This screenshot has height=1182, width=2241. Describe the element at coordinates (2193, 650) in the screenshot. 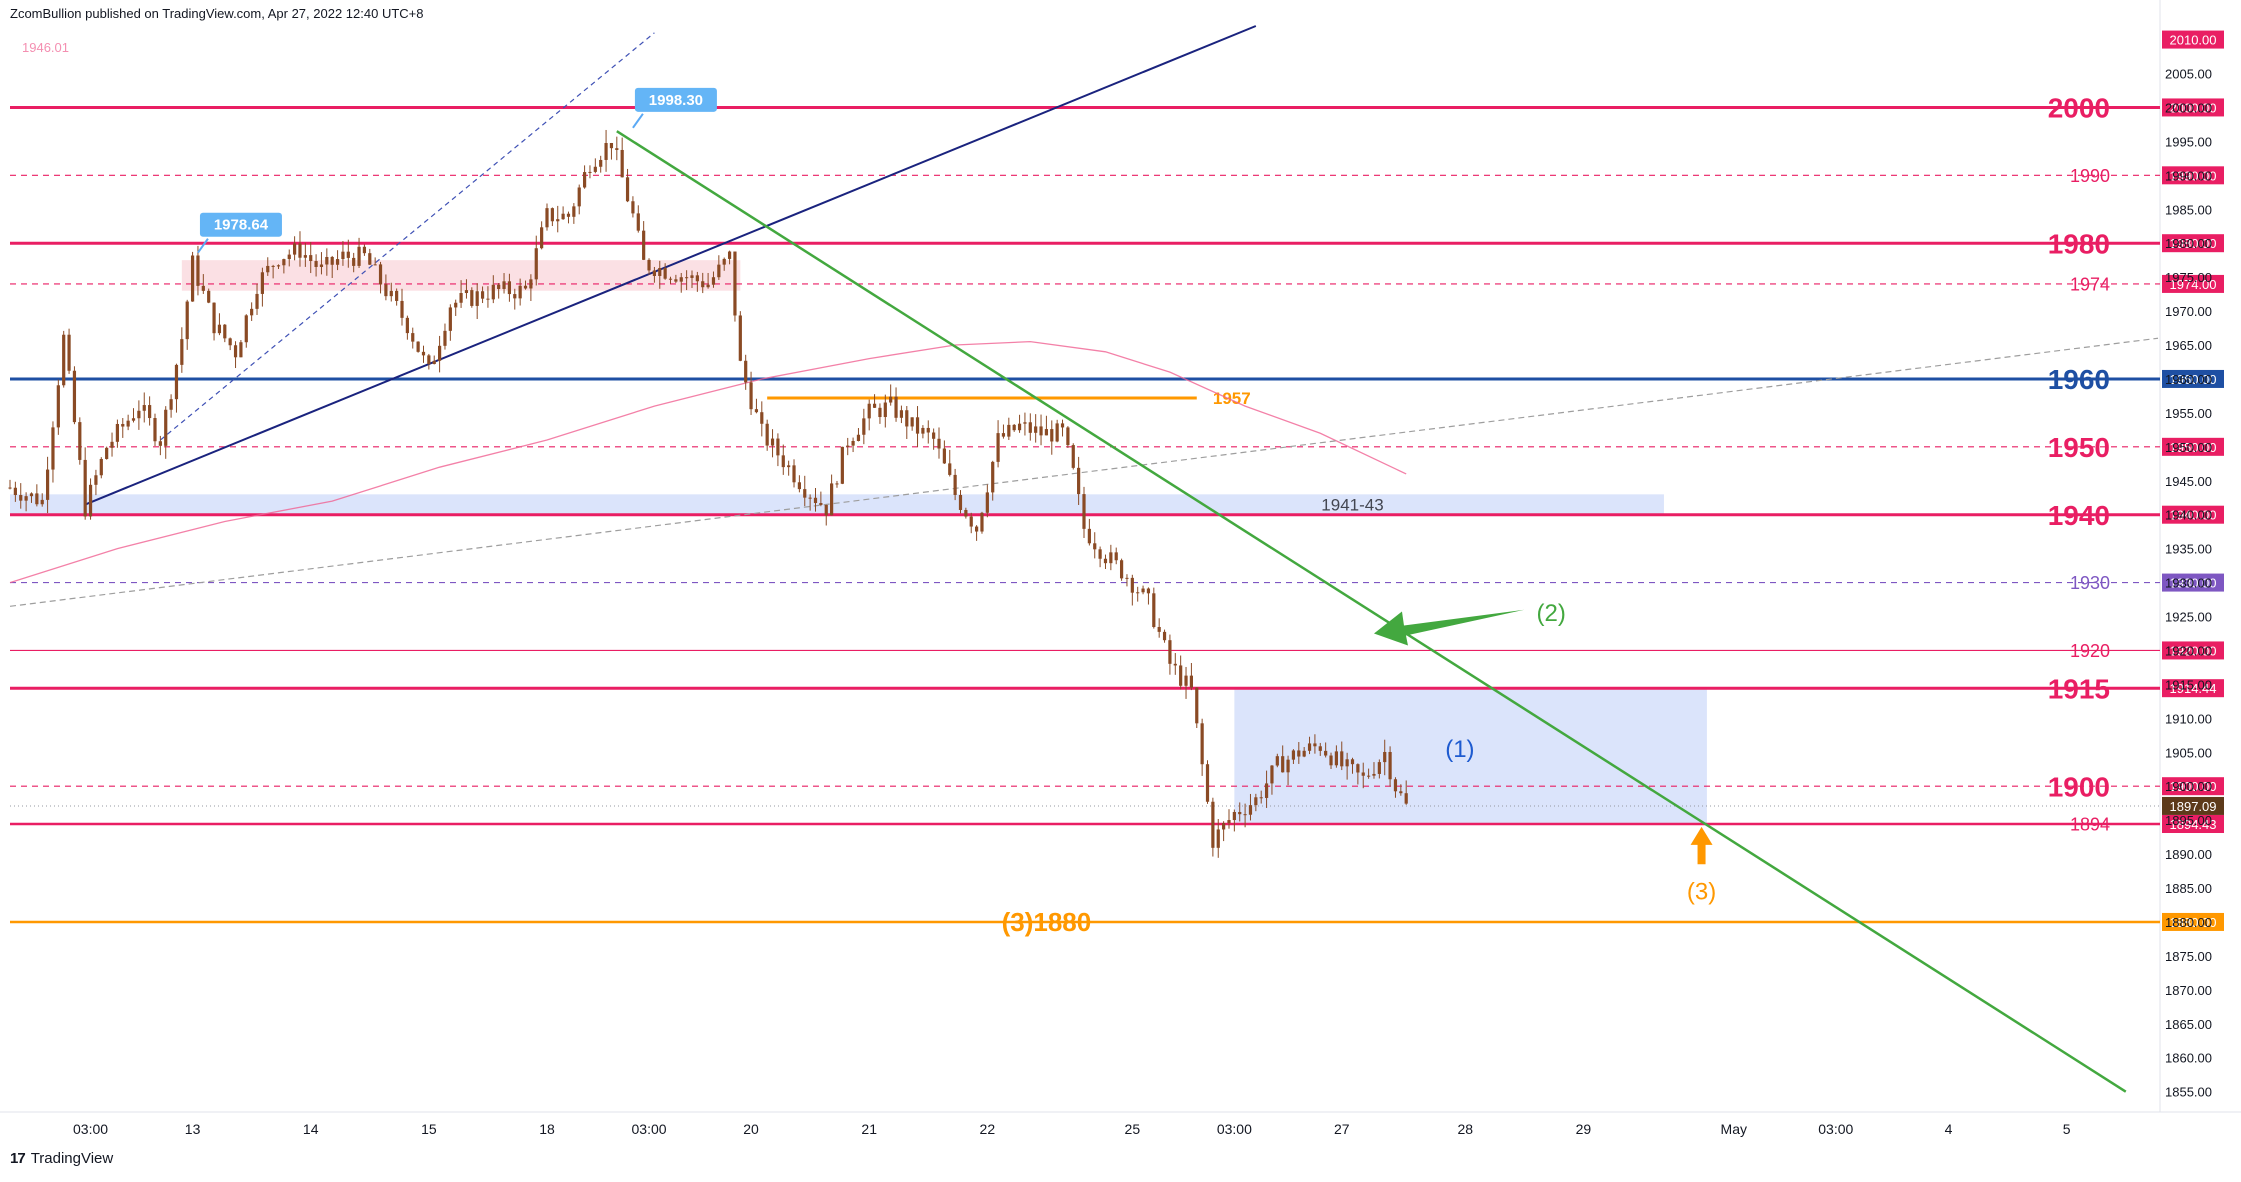

I see `price-tag-text-1920.00: 1920.00` at that location.